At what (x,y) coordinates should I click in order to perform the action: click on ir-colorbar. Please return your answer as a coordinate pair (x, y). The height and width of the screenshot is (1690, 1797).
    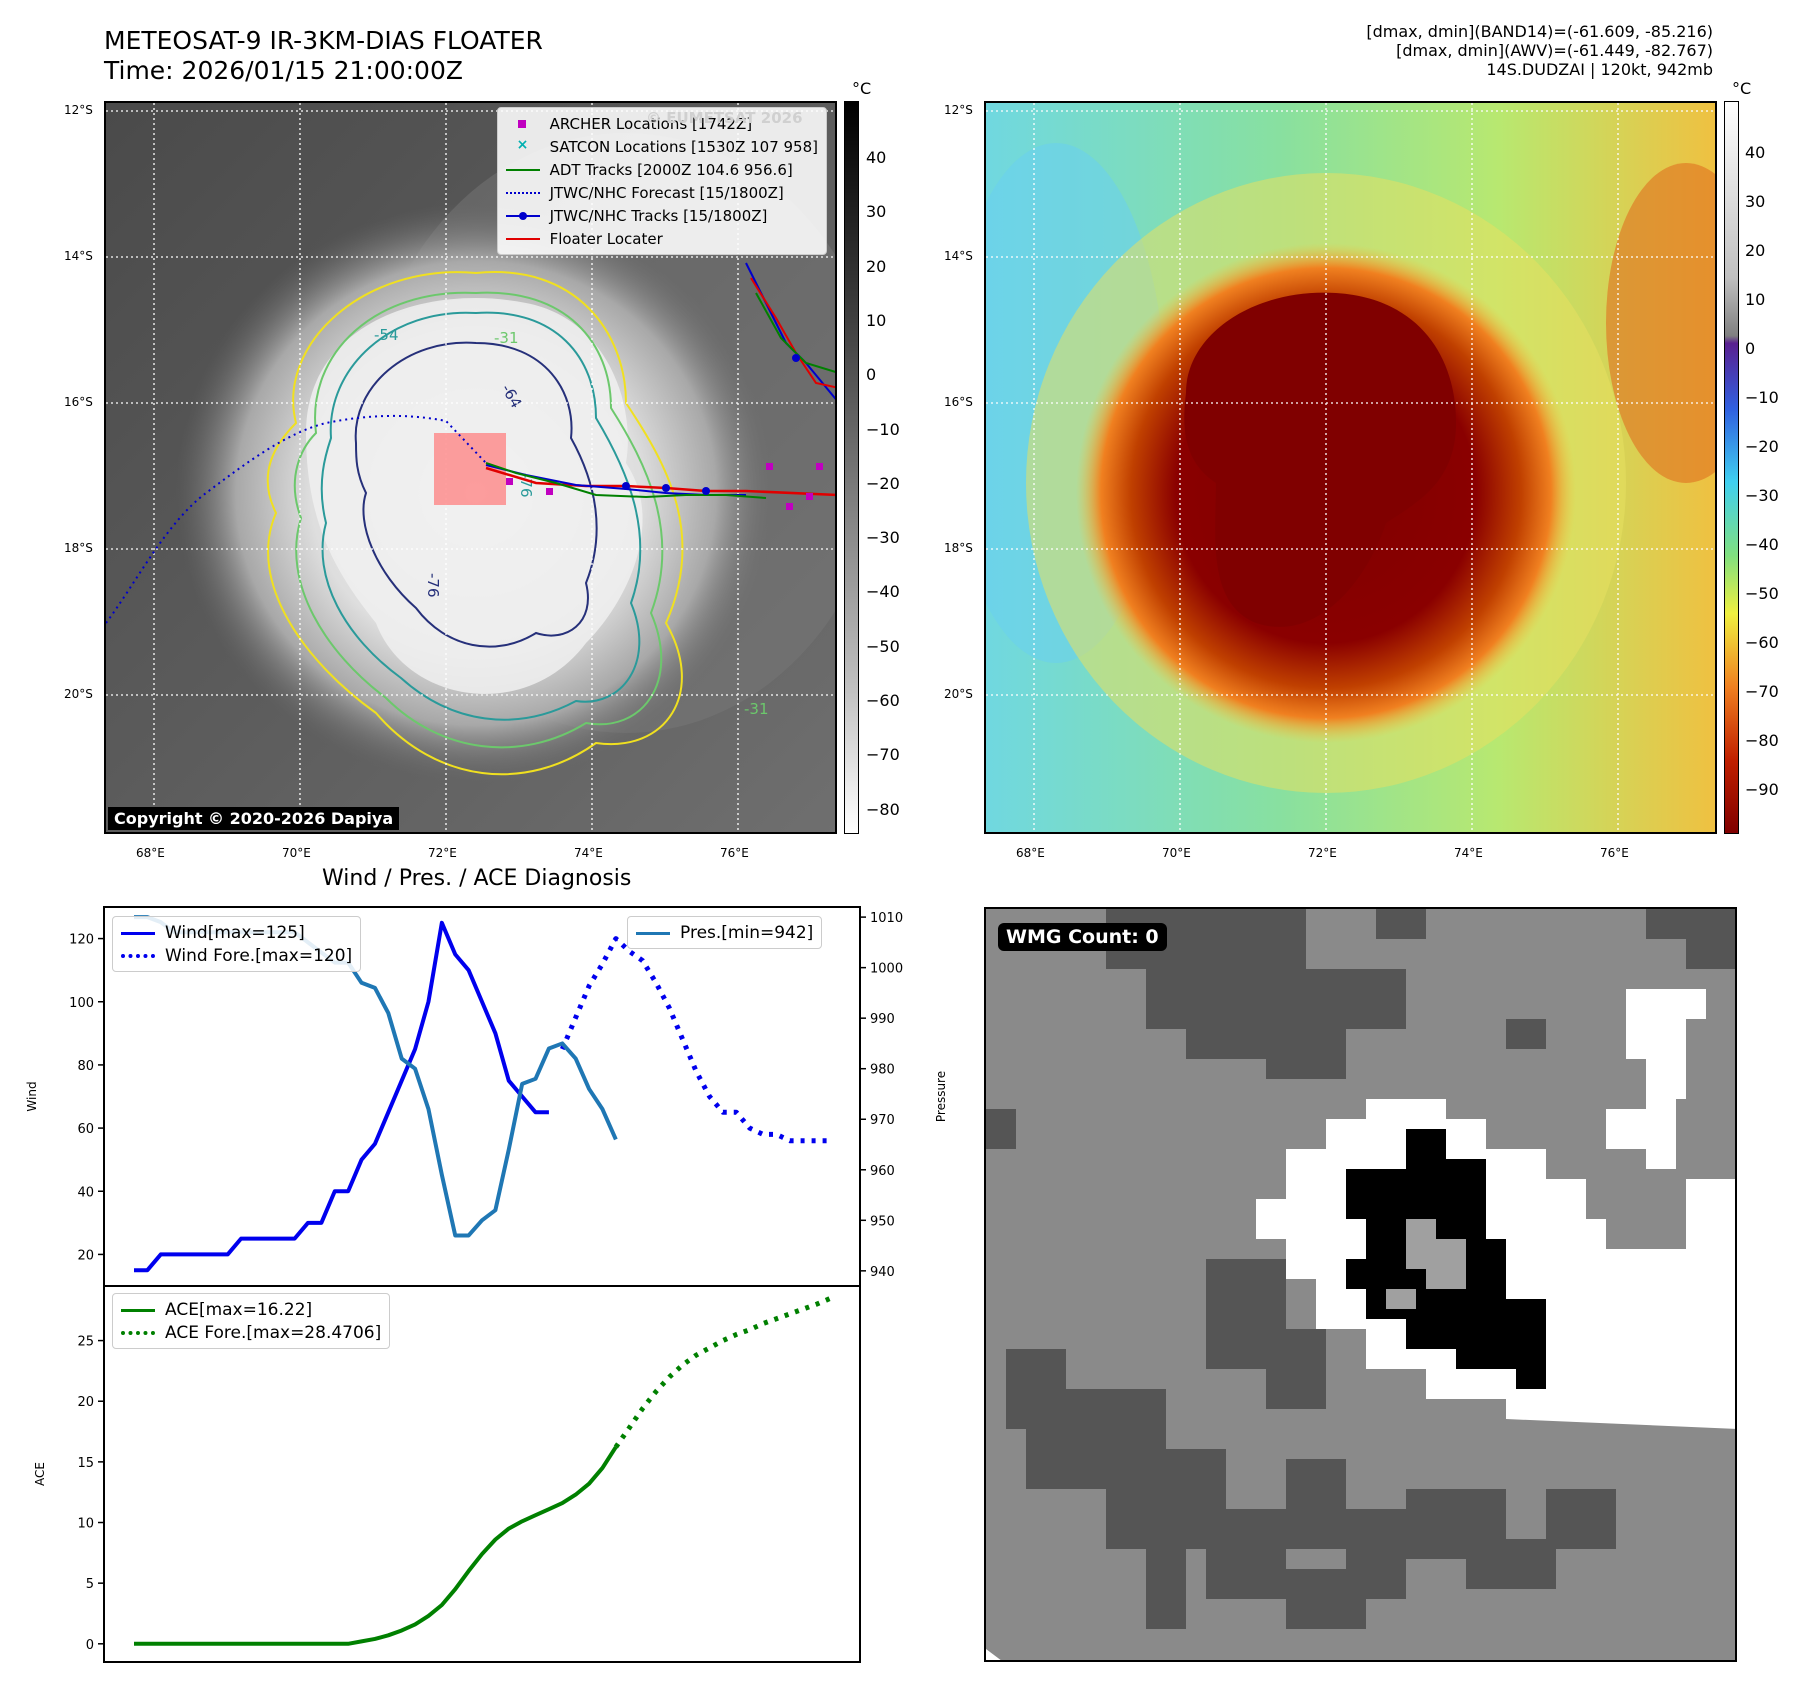
    Looking at the image, I should click on (851, 467).